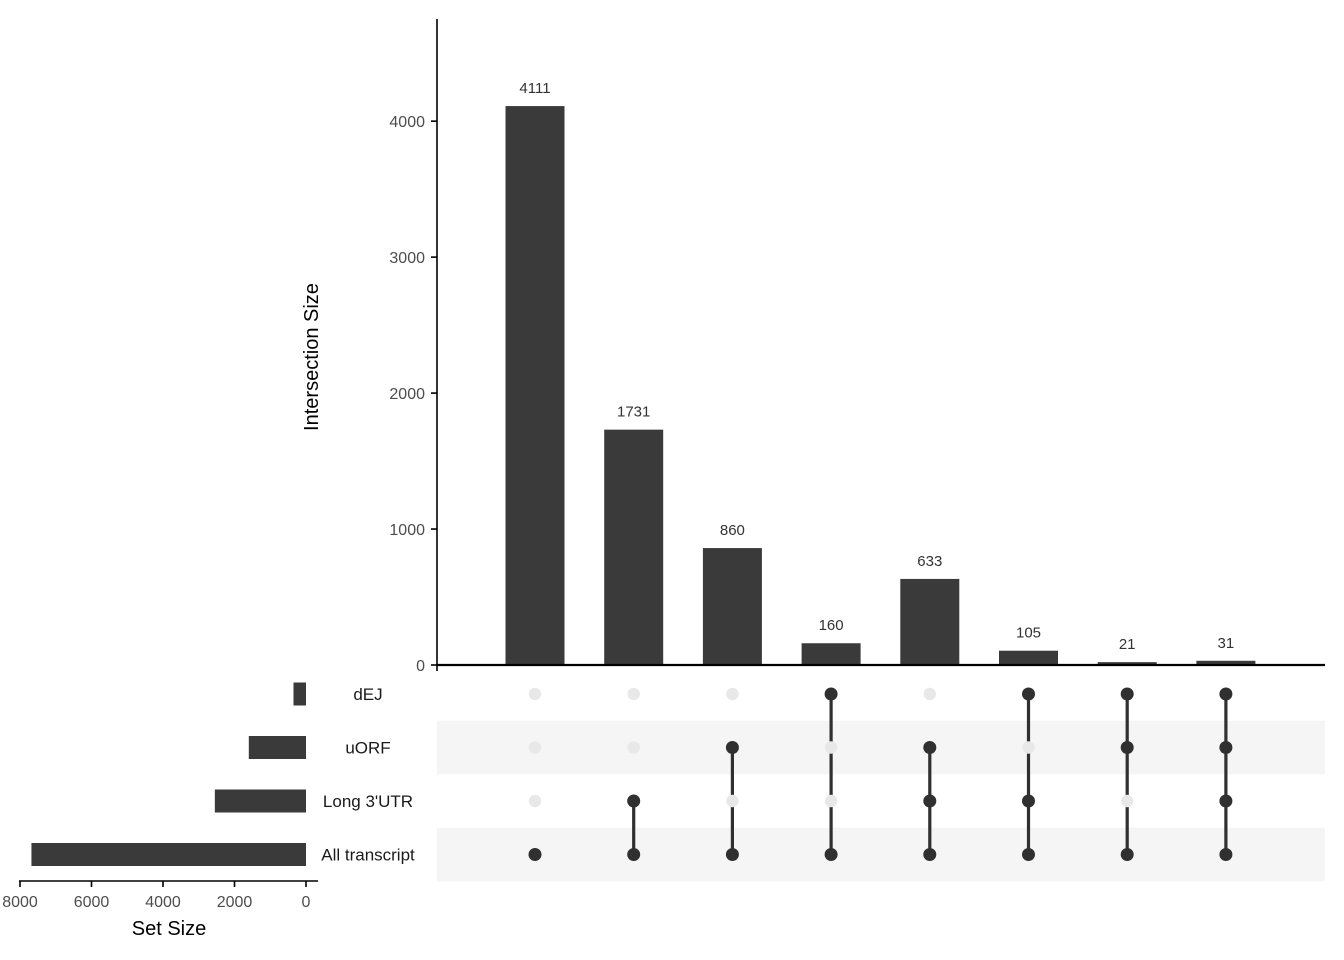 This screenshot has height=960, width=1344. Describe the element at coordinates (312, 357) in the screenshot. I see `y-axis-title: Intersection Size` at that location.